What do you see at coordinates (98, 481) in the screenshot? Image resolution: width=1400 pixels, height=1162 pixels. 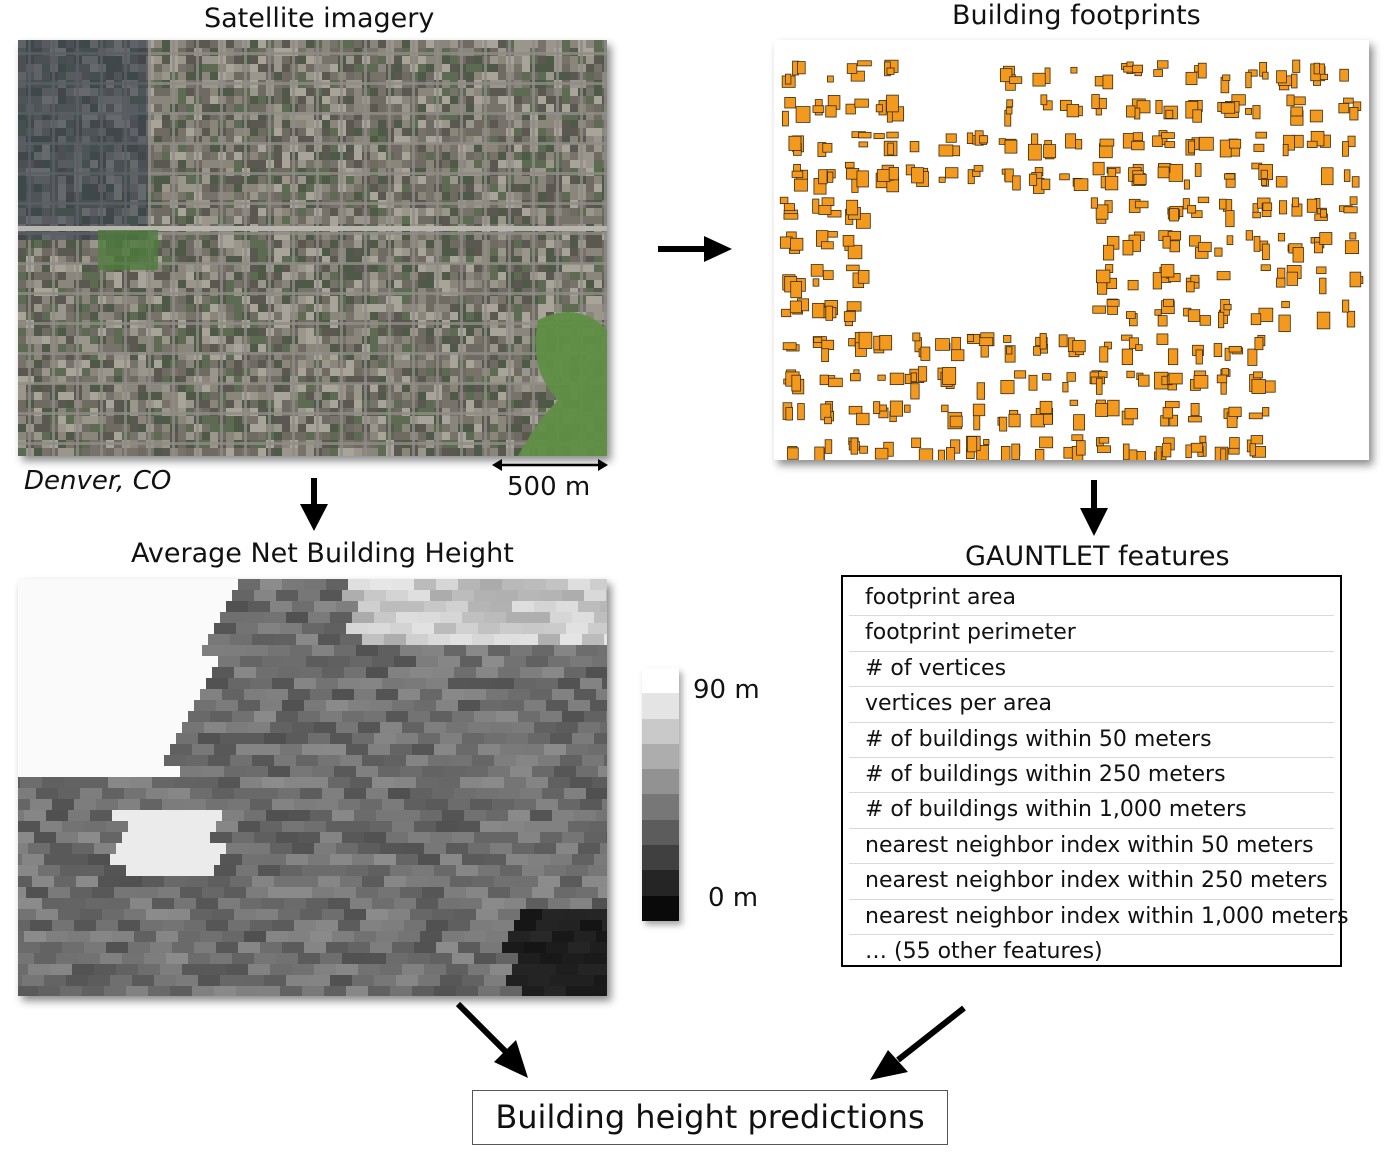 I see `location-label: Denver, CO` at bounding box center [98, 481].